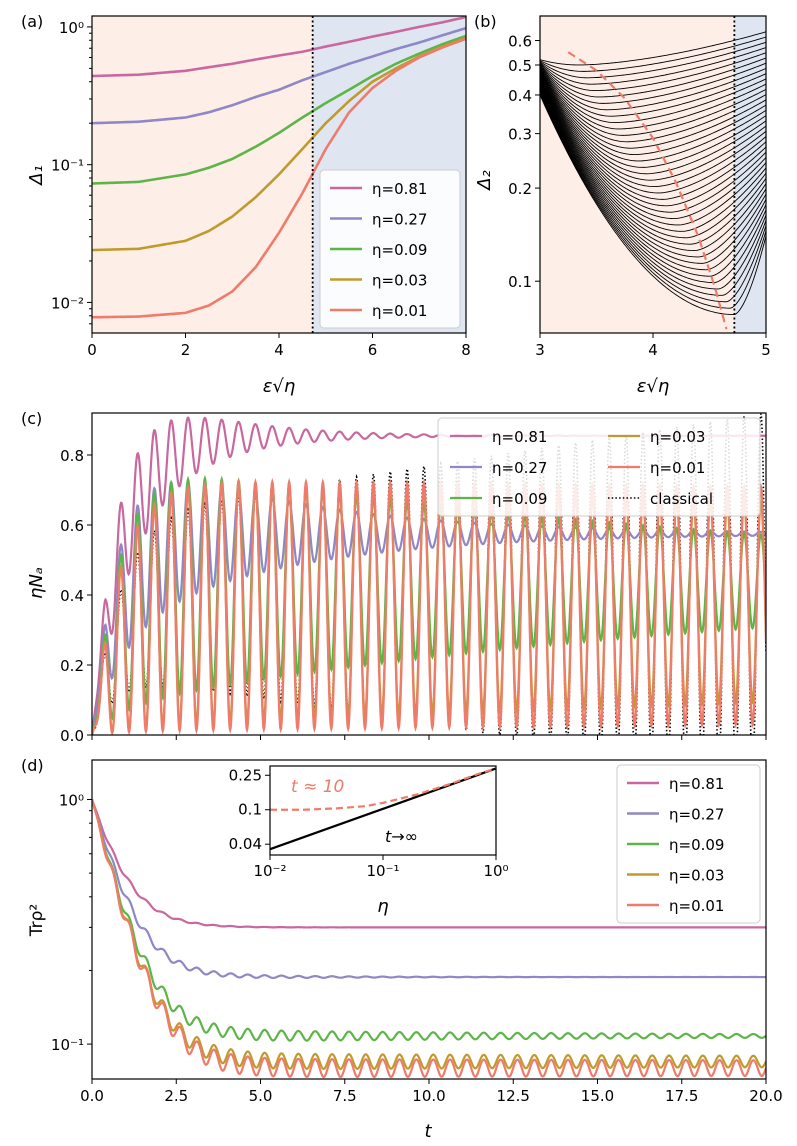  What do you see at coordinates (186, 350) in the screenshot?
I see `x-tick-label: 2` at bounding box center [186, 350].